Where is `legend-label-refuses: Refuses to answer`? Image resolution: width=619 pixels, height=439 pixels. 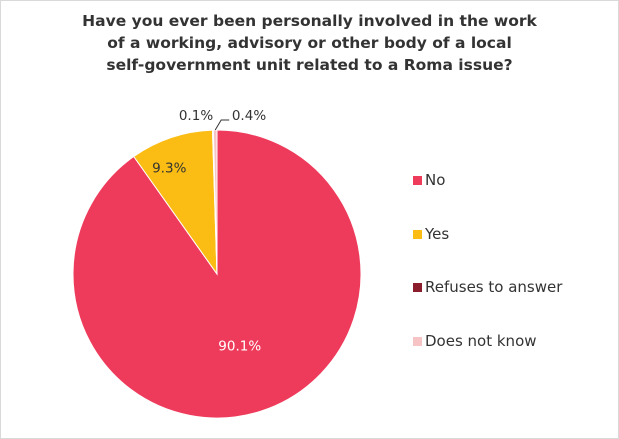 legend-label-refuses: Refuses to answer is located at coordinates (494, 287).